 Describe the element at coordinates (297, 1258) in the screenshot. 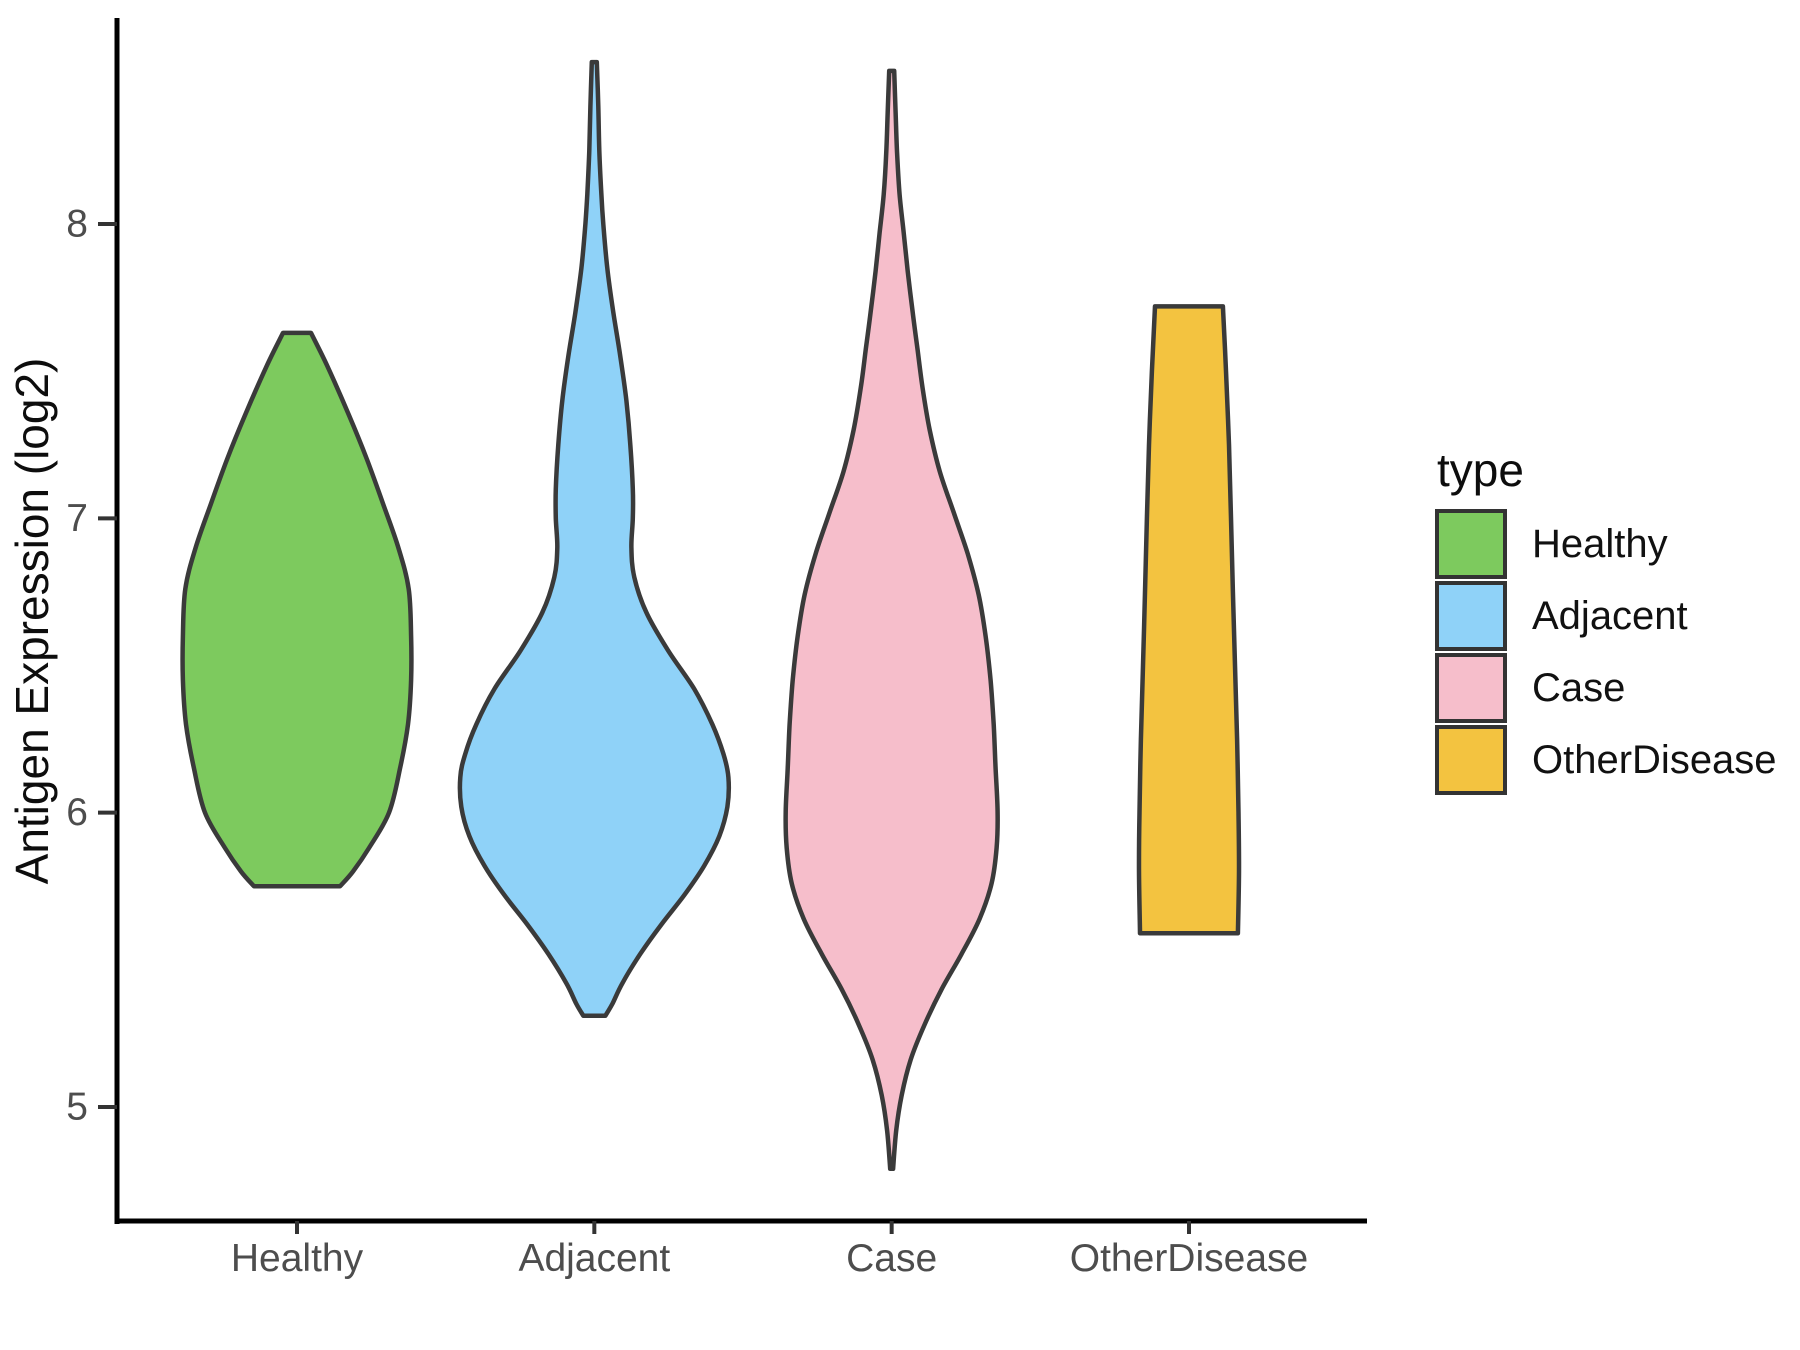

I see `x-label-healthy: Healthy` at that location.